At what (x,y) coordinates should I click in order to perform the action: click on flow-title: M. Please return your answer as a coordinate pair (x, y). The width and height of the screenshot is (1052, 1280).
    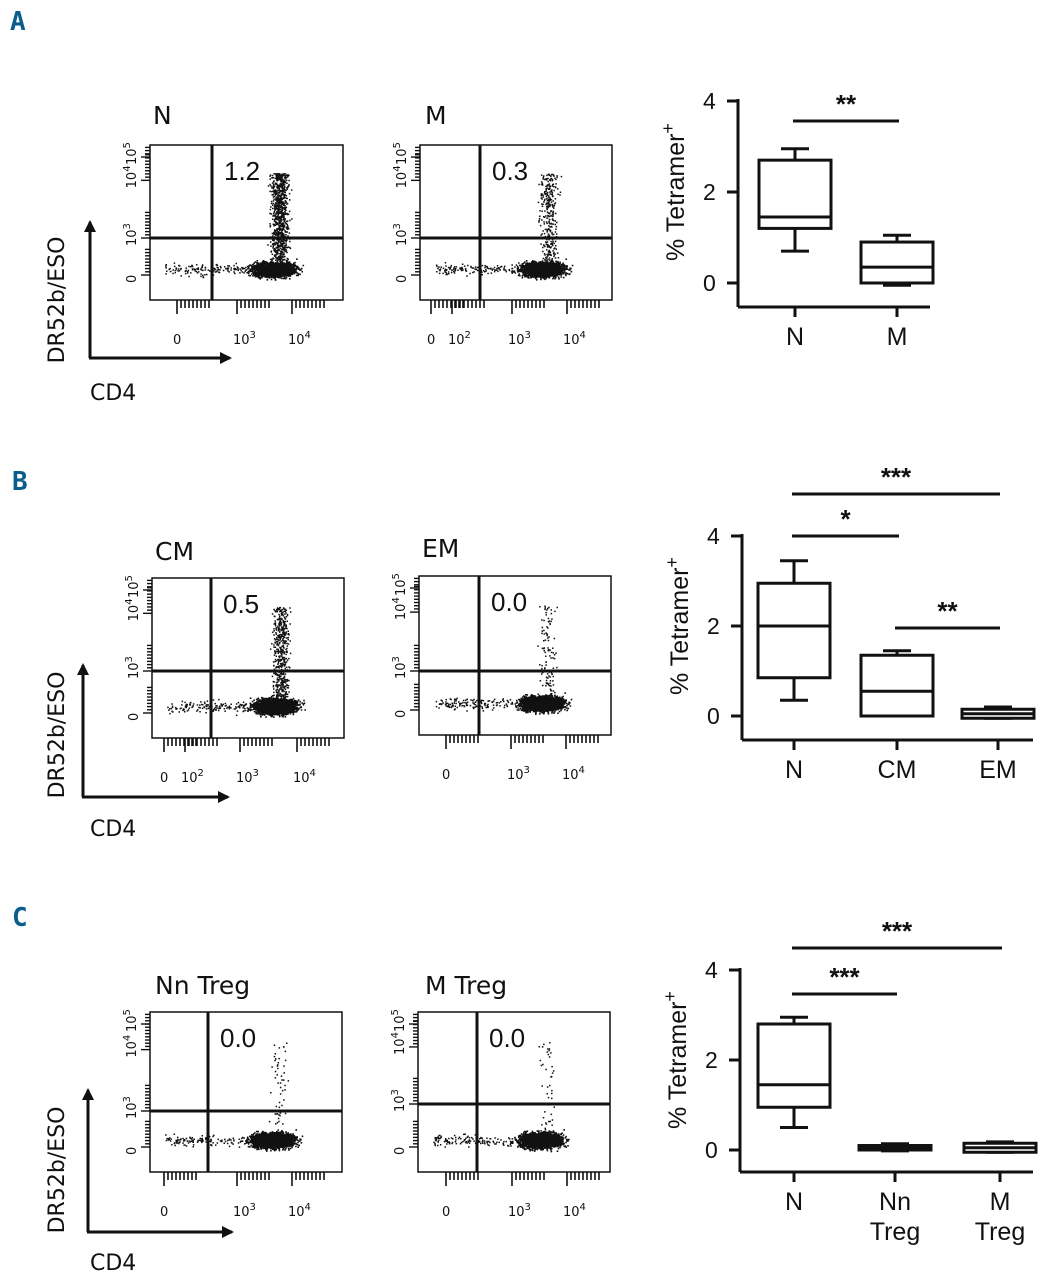
    Looking at the image, I should click on (436, 115).